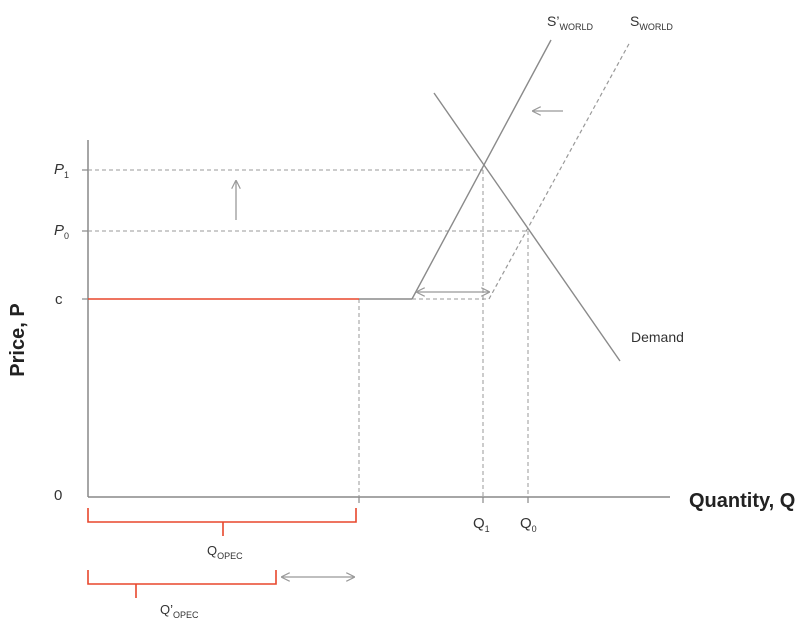 The width and height of the screenshot is (810, 640). I want to click on demand-curve, so click(527, 227).